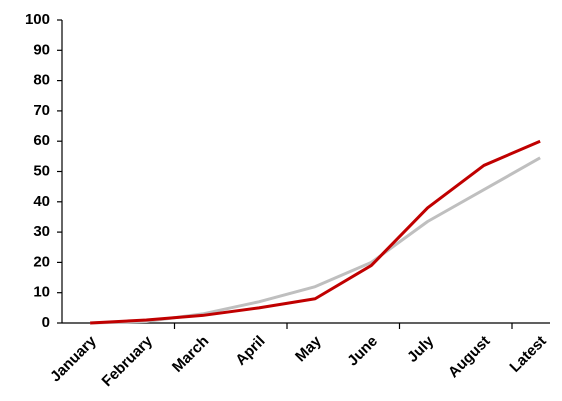 The width and height of the screenshot is (562, 401). Describe the element at coordinates (190, 354) in the screenshot. I see `x-tick-label: March` at that location.